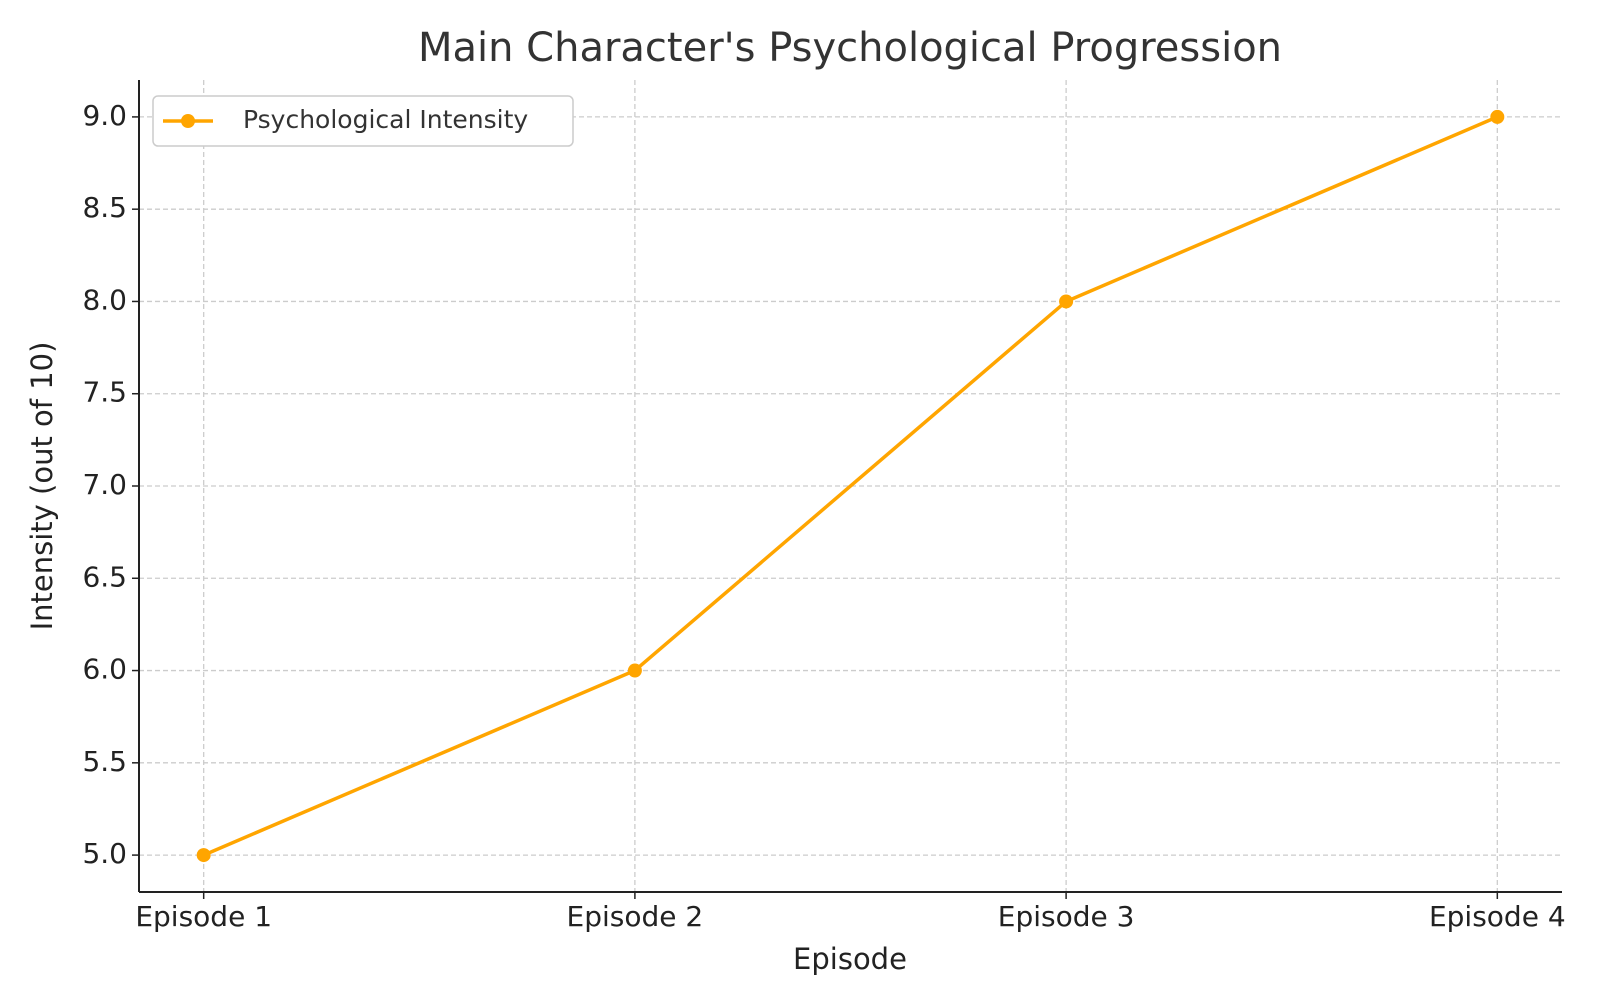  What do you see at coordinates (1066, 916) in the screenshot?
I see `x-tick-label: Episode 3` at bounding box center [1066, 916].